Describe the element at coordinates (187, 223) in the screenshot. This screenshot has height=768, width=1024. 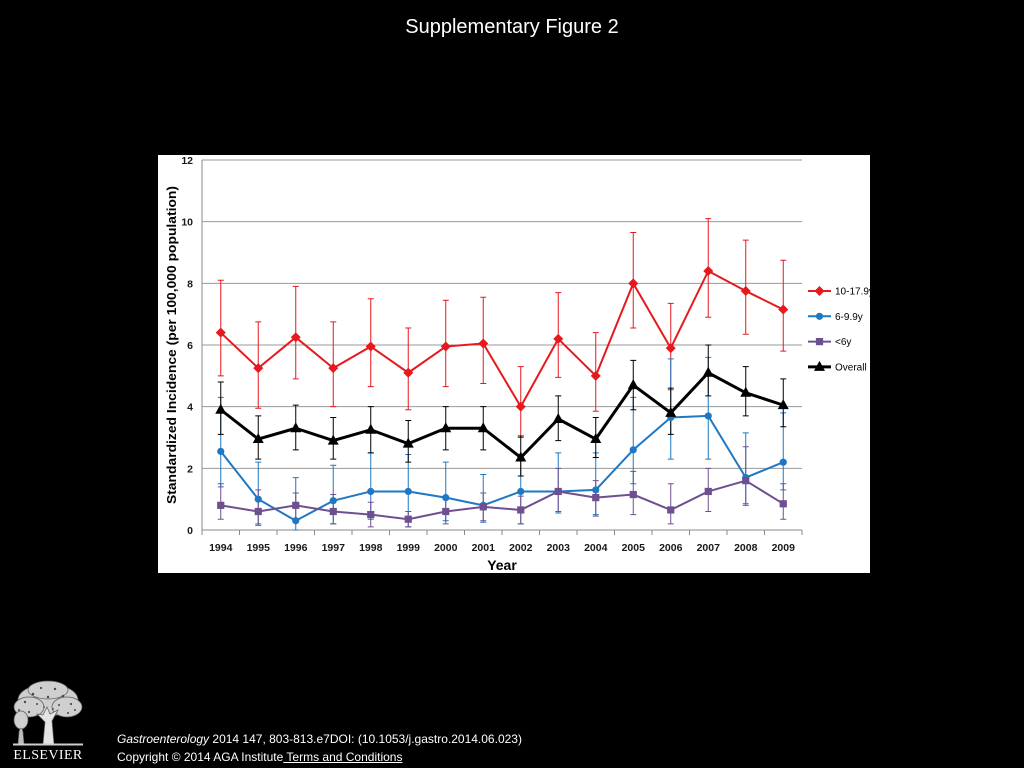
I see `y-tick-label: 10` at that location.